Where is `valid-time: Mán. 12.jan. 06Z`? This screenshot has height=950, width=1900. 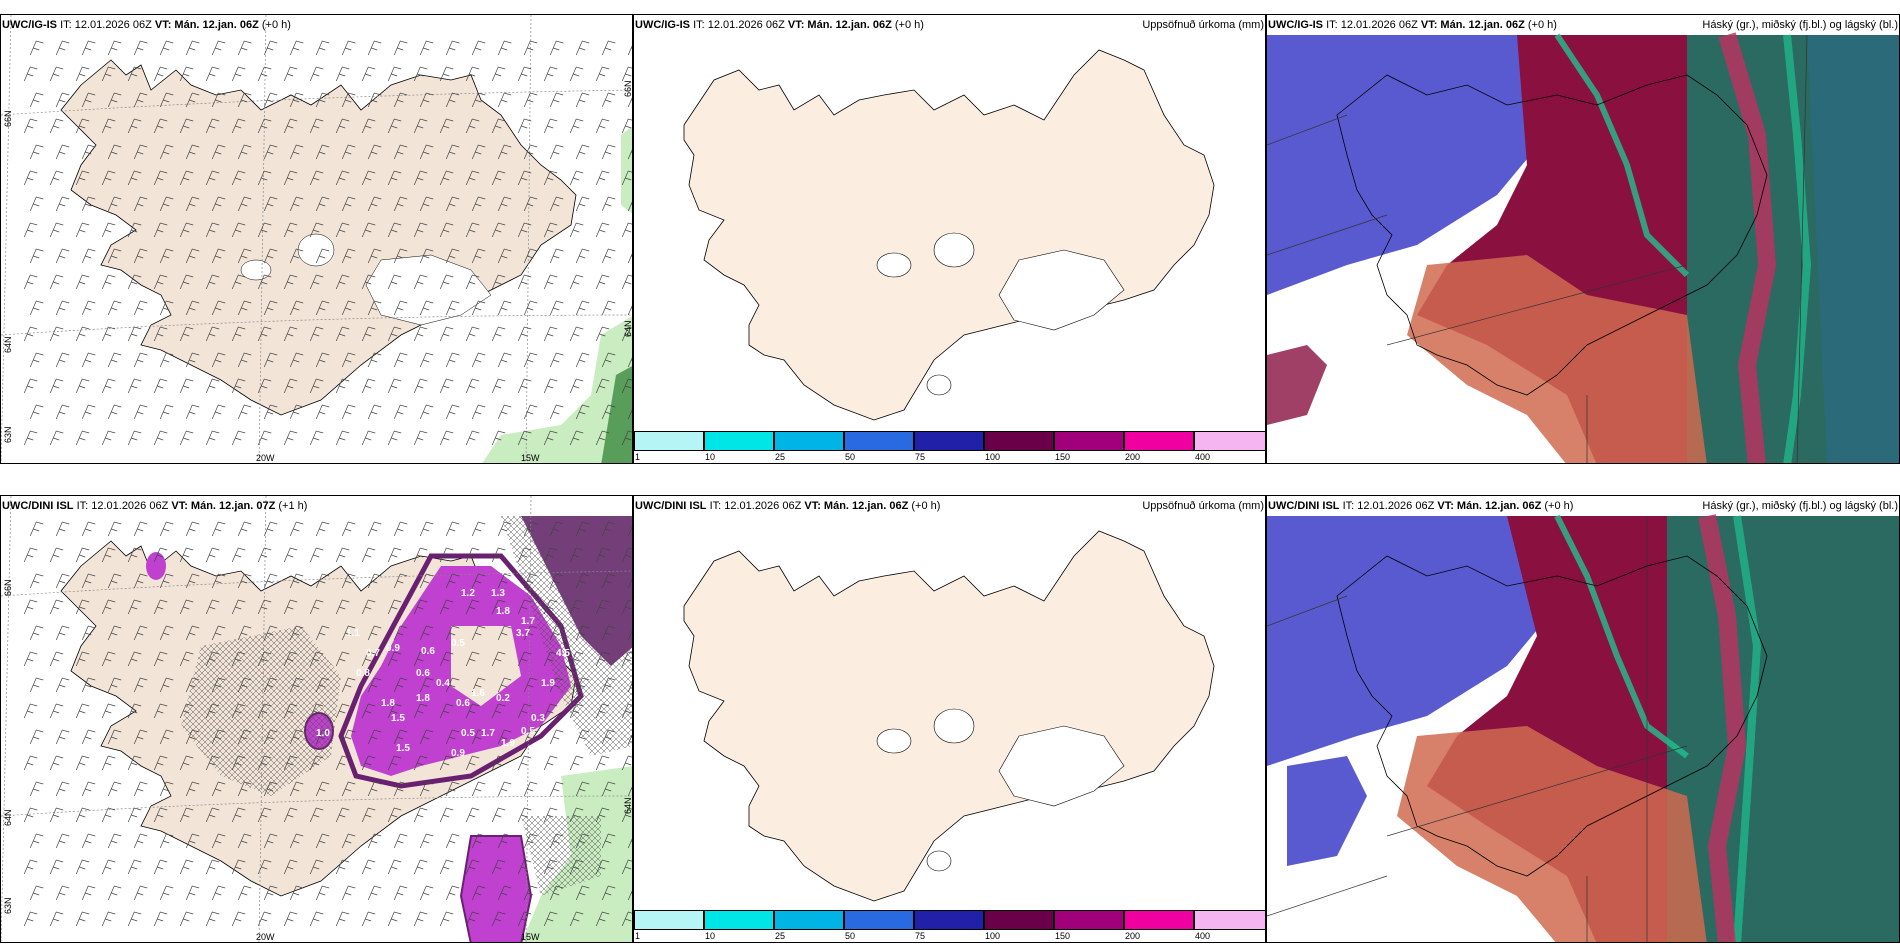 valid-time: Mán. 12.jan. 06Z is located at coordinates (849, 25).